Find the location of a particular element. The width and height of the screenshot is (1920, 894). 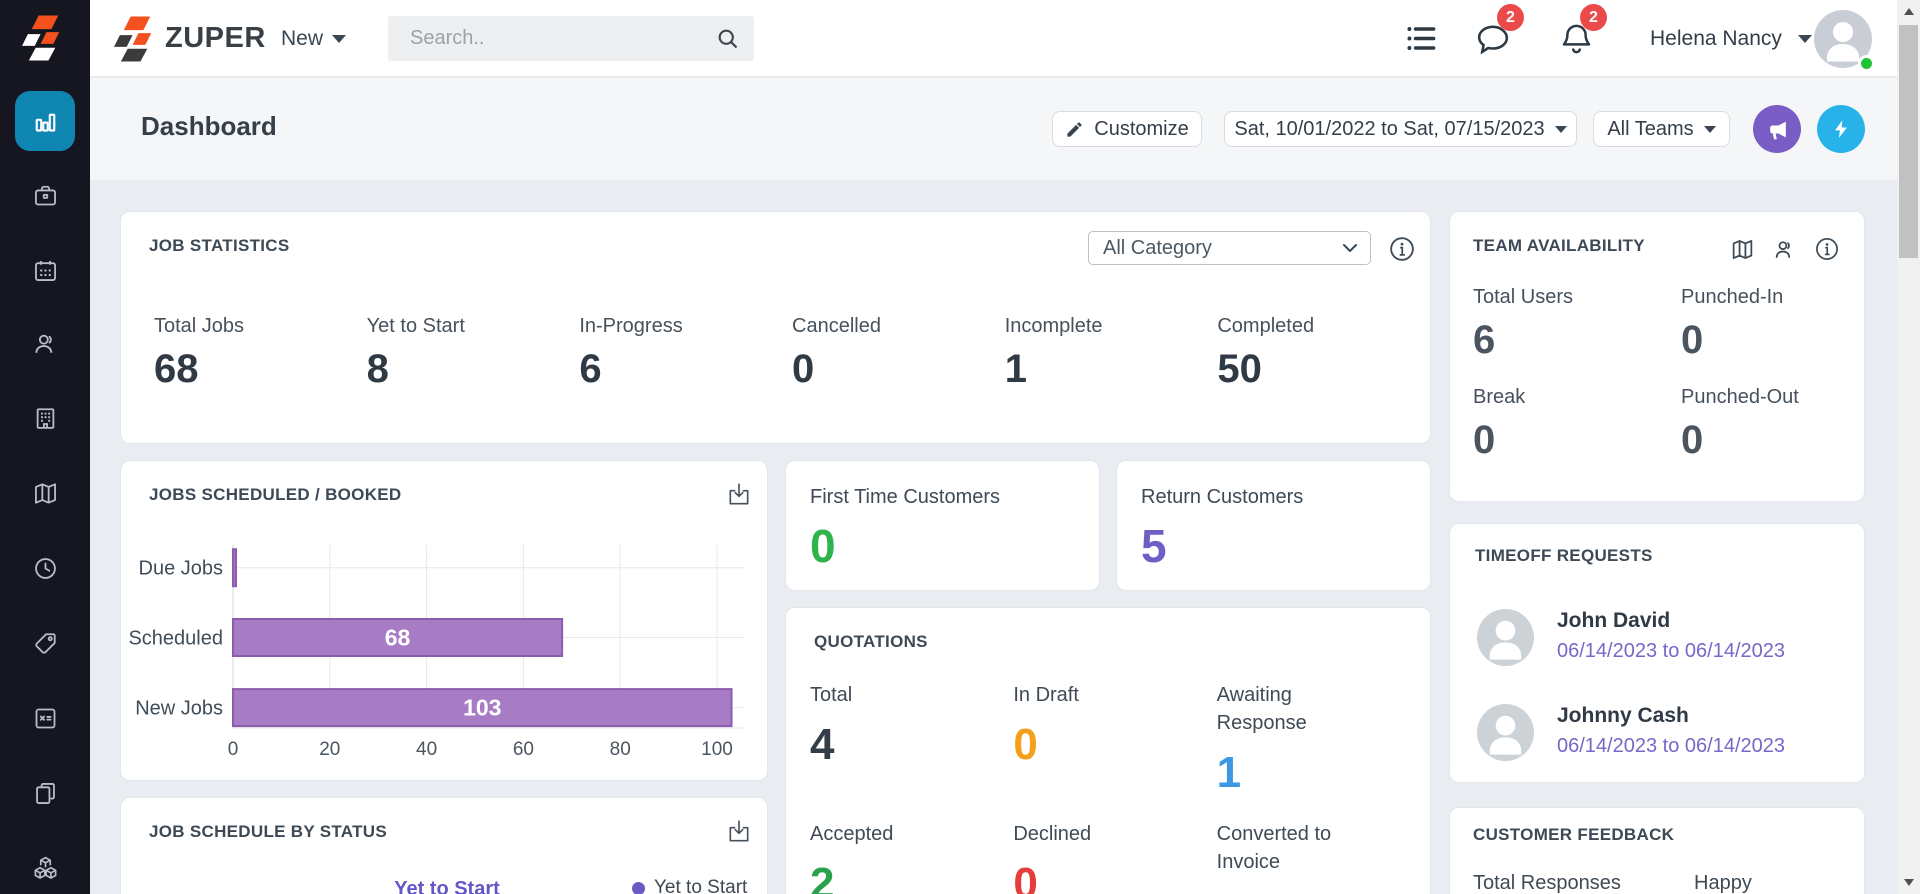

customize-button: Customize is located at coordinates (1127, 129).